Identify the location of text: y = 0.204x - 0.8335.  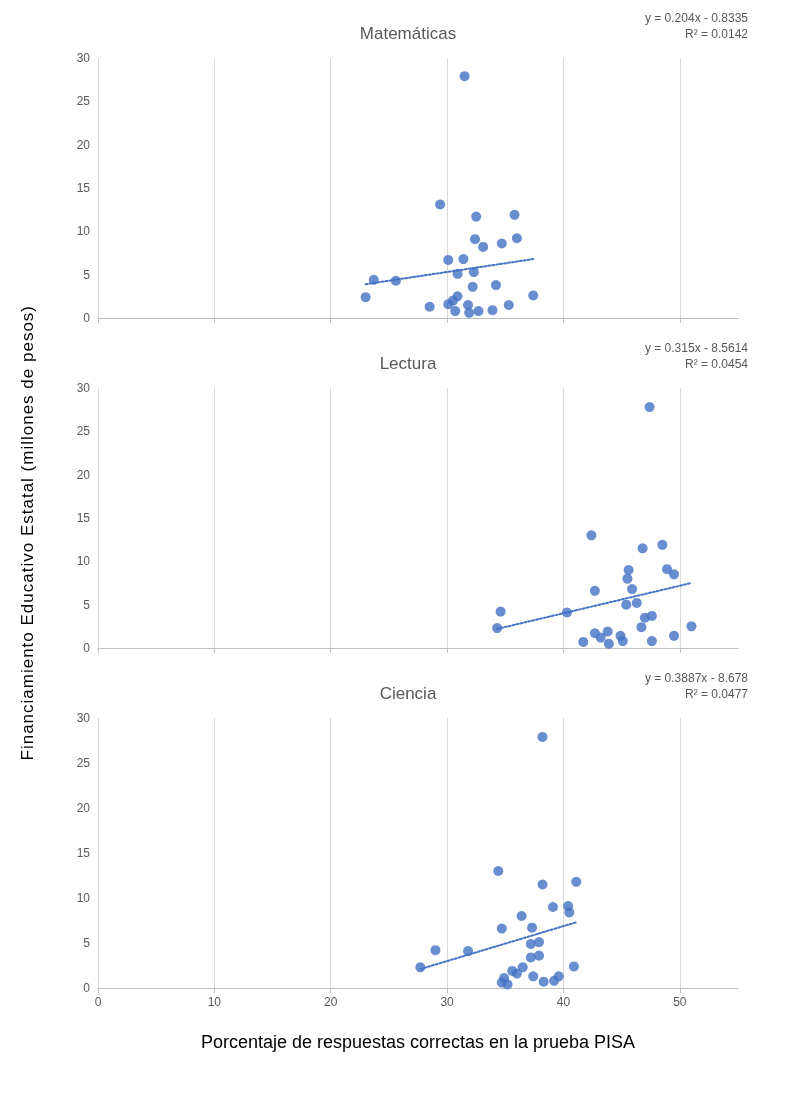
(696, 18).